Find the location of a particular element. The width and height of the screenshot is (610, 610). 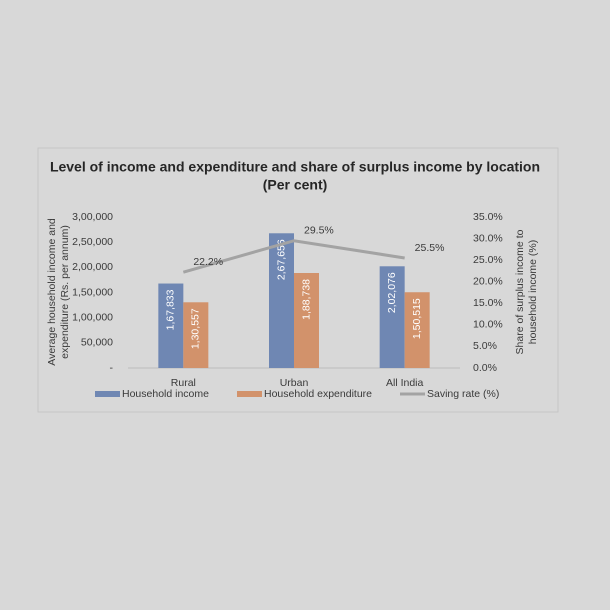

line is located at coordinates (293, 256).